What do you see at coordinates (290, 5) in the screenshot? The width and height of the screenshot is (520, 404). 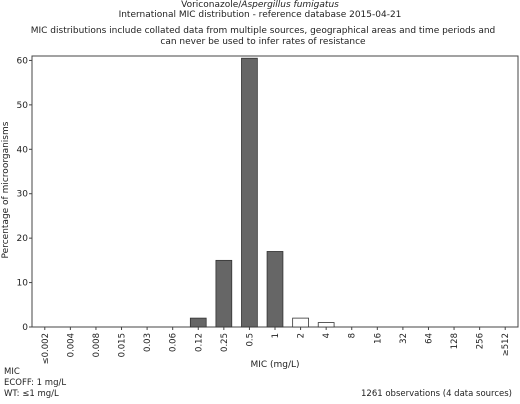 I see `title-organism: Aspergillus fumigatus` at bounding box center [290, 5].